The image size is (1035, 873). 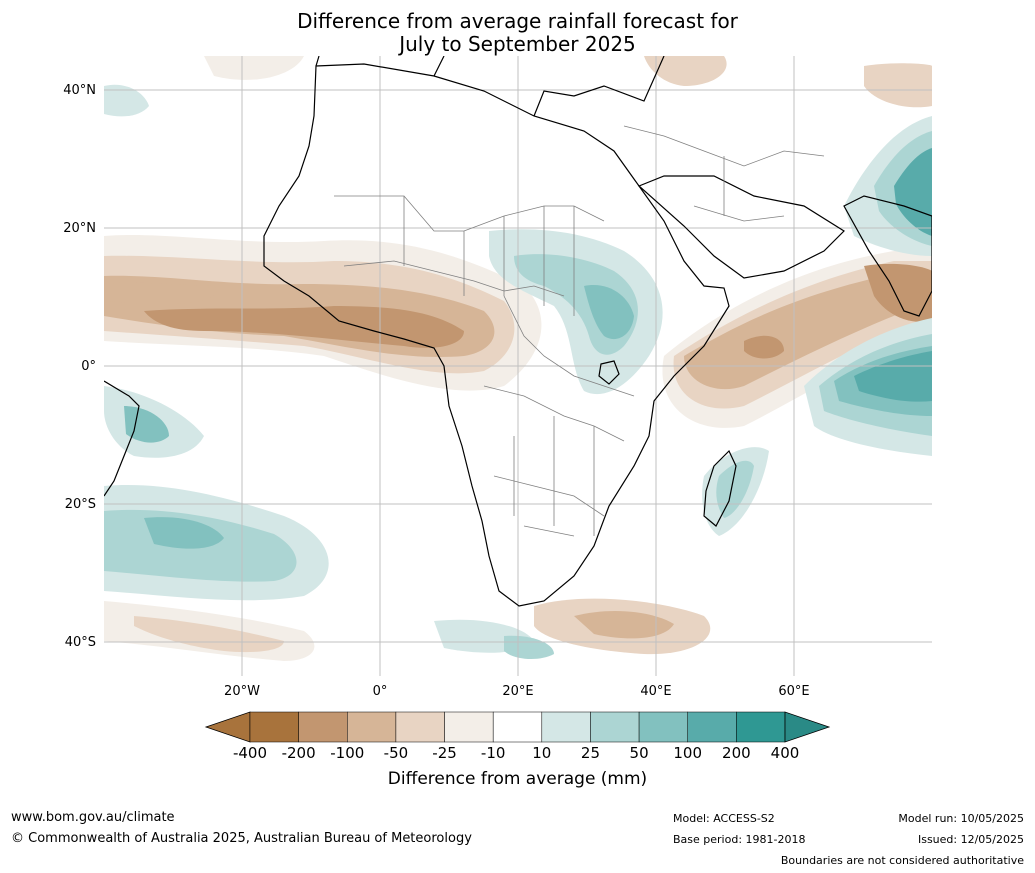 What do you see at coordinates (323, 312) in the screenshot?
I see `dry-anomaly-west-africa` at bounding box center [323, 312].